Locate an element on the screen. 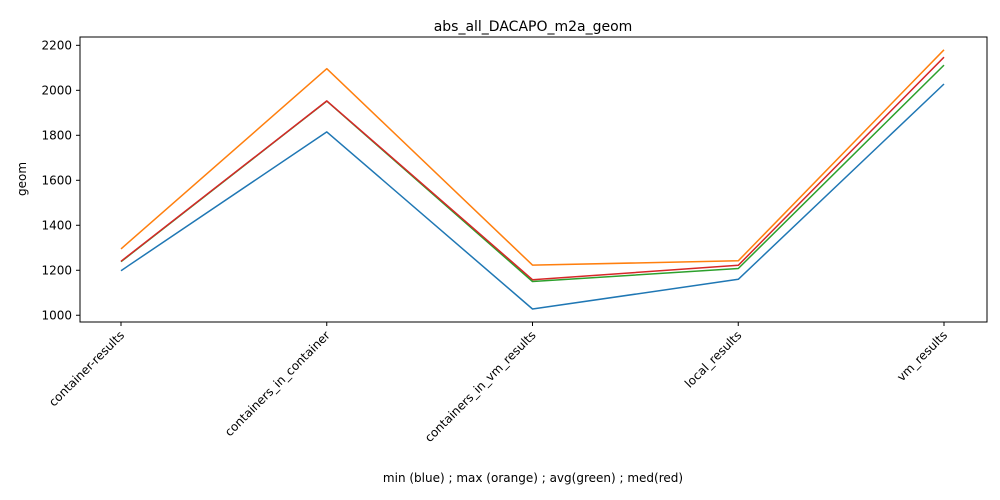  x-tick-label: local_results is located at coordinates (713, 359).